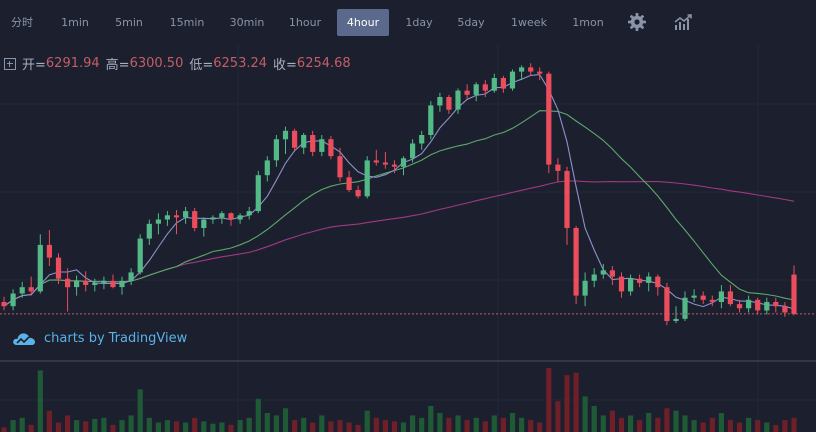 This screenshot has width=816, height=432. Describe the element at coordinates (129, 22) in the screenshot. I see `timeframe-5min: 5min` at that location.